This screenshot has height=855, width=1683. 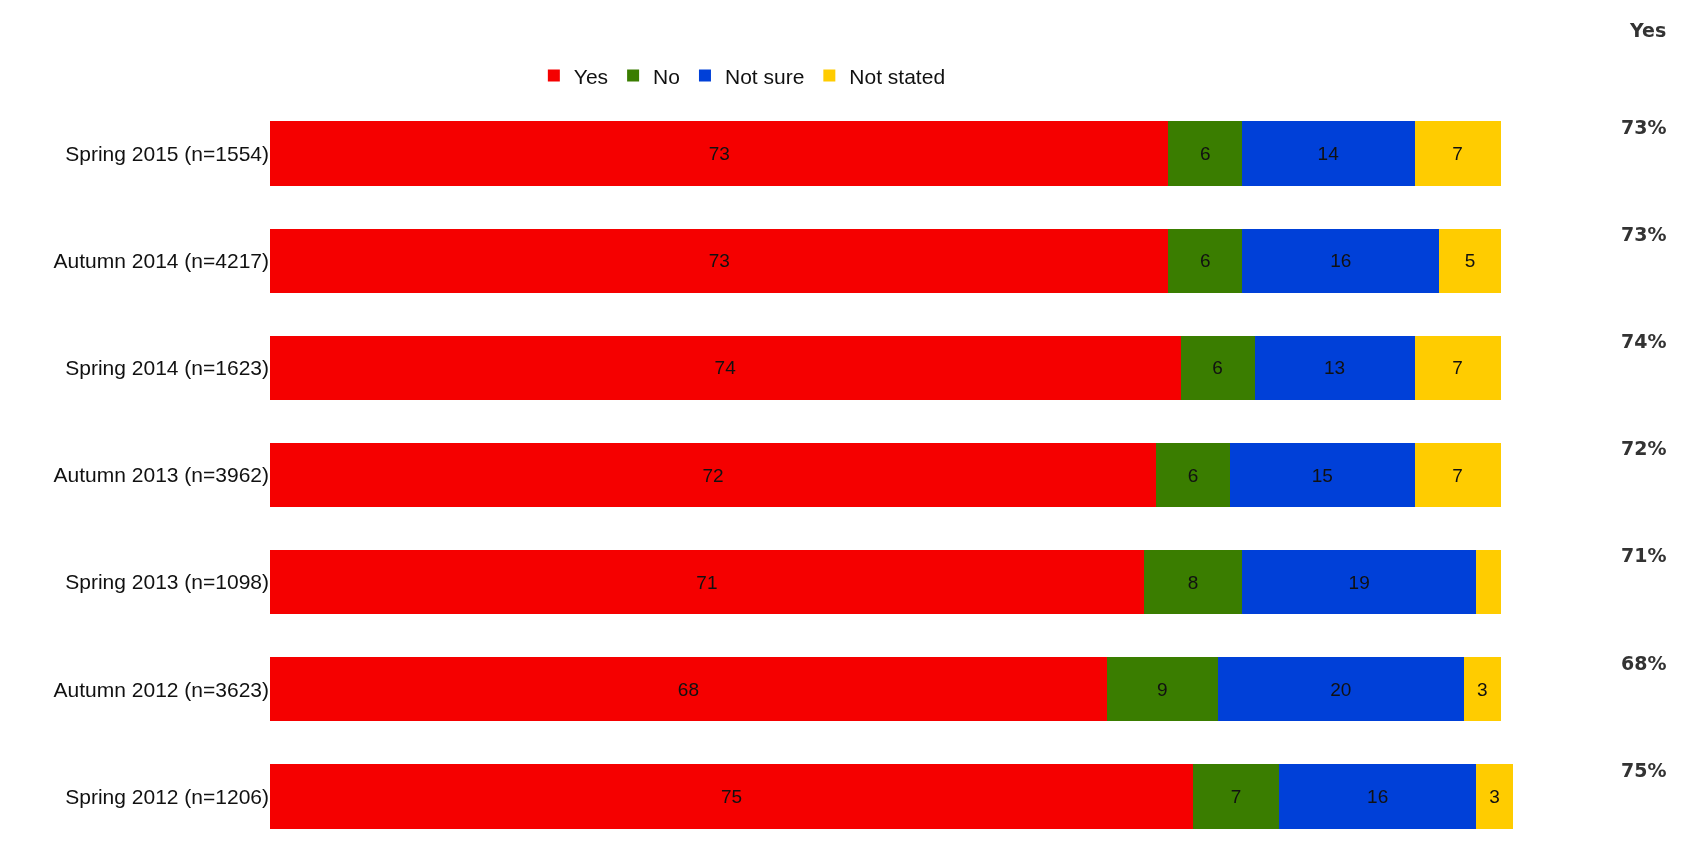 What do you see at coordinates (764, 76) in the screenshot?
I see `legend-label: Not sure` at bounding box center [764, 76].